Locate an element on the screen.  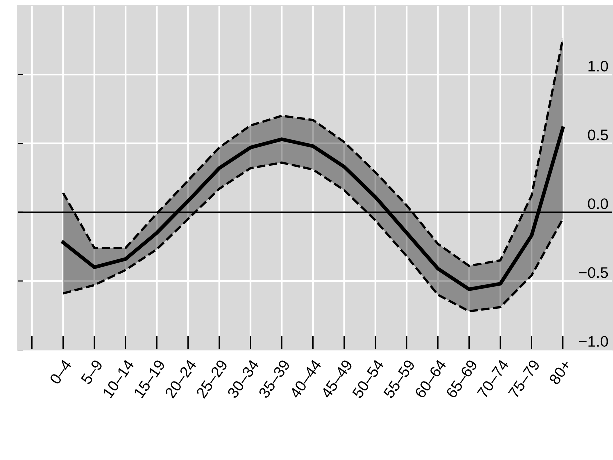
y-tick-label: −0.5 is located at coordinates (593, 272).